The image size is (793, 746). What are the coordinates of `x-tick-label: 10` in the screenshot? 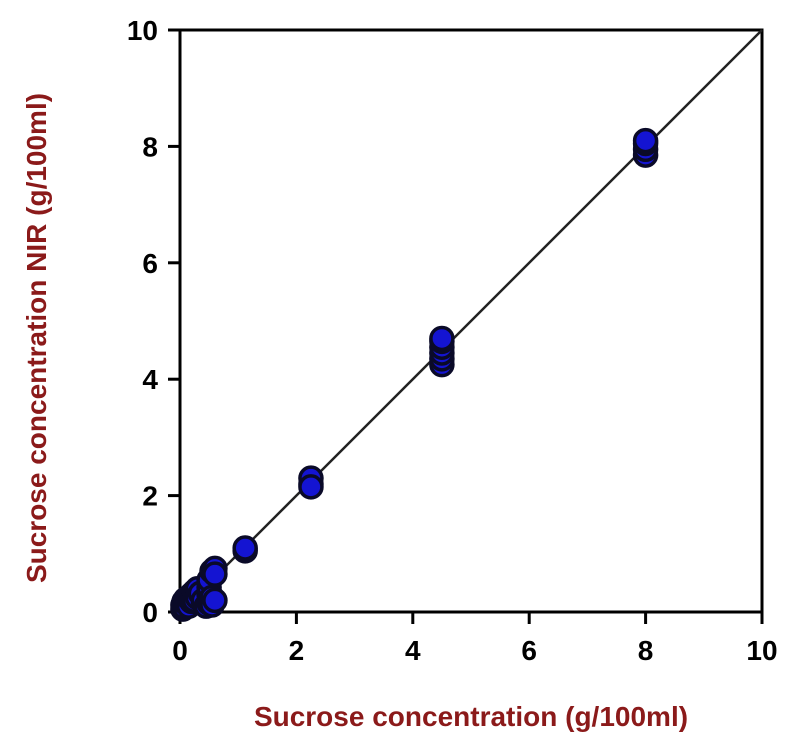 It's located at (761, 650).